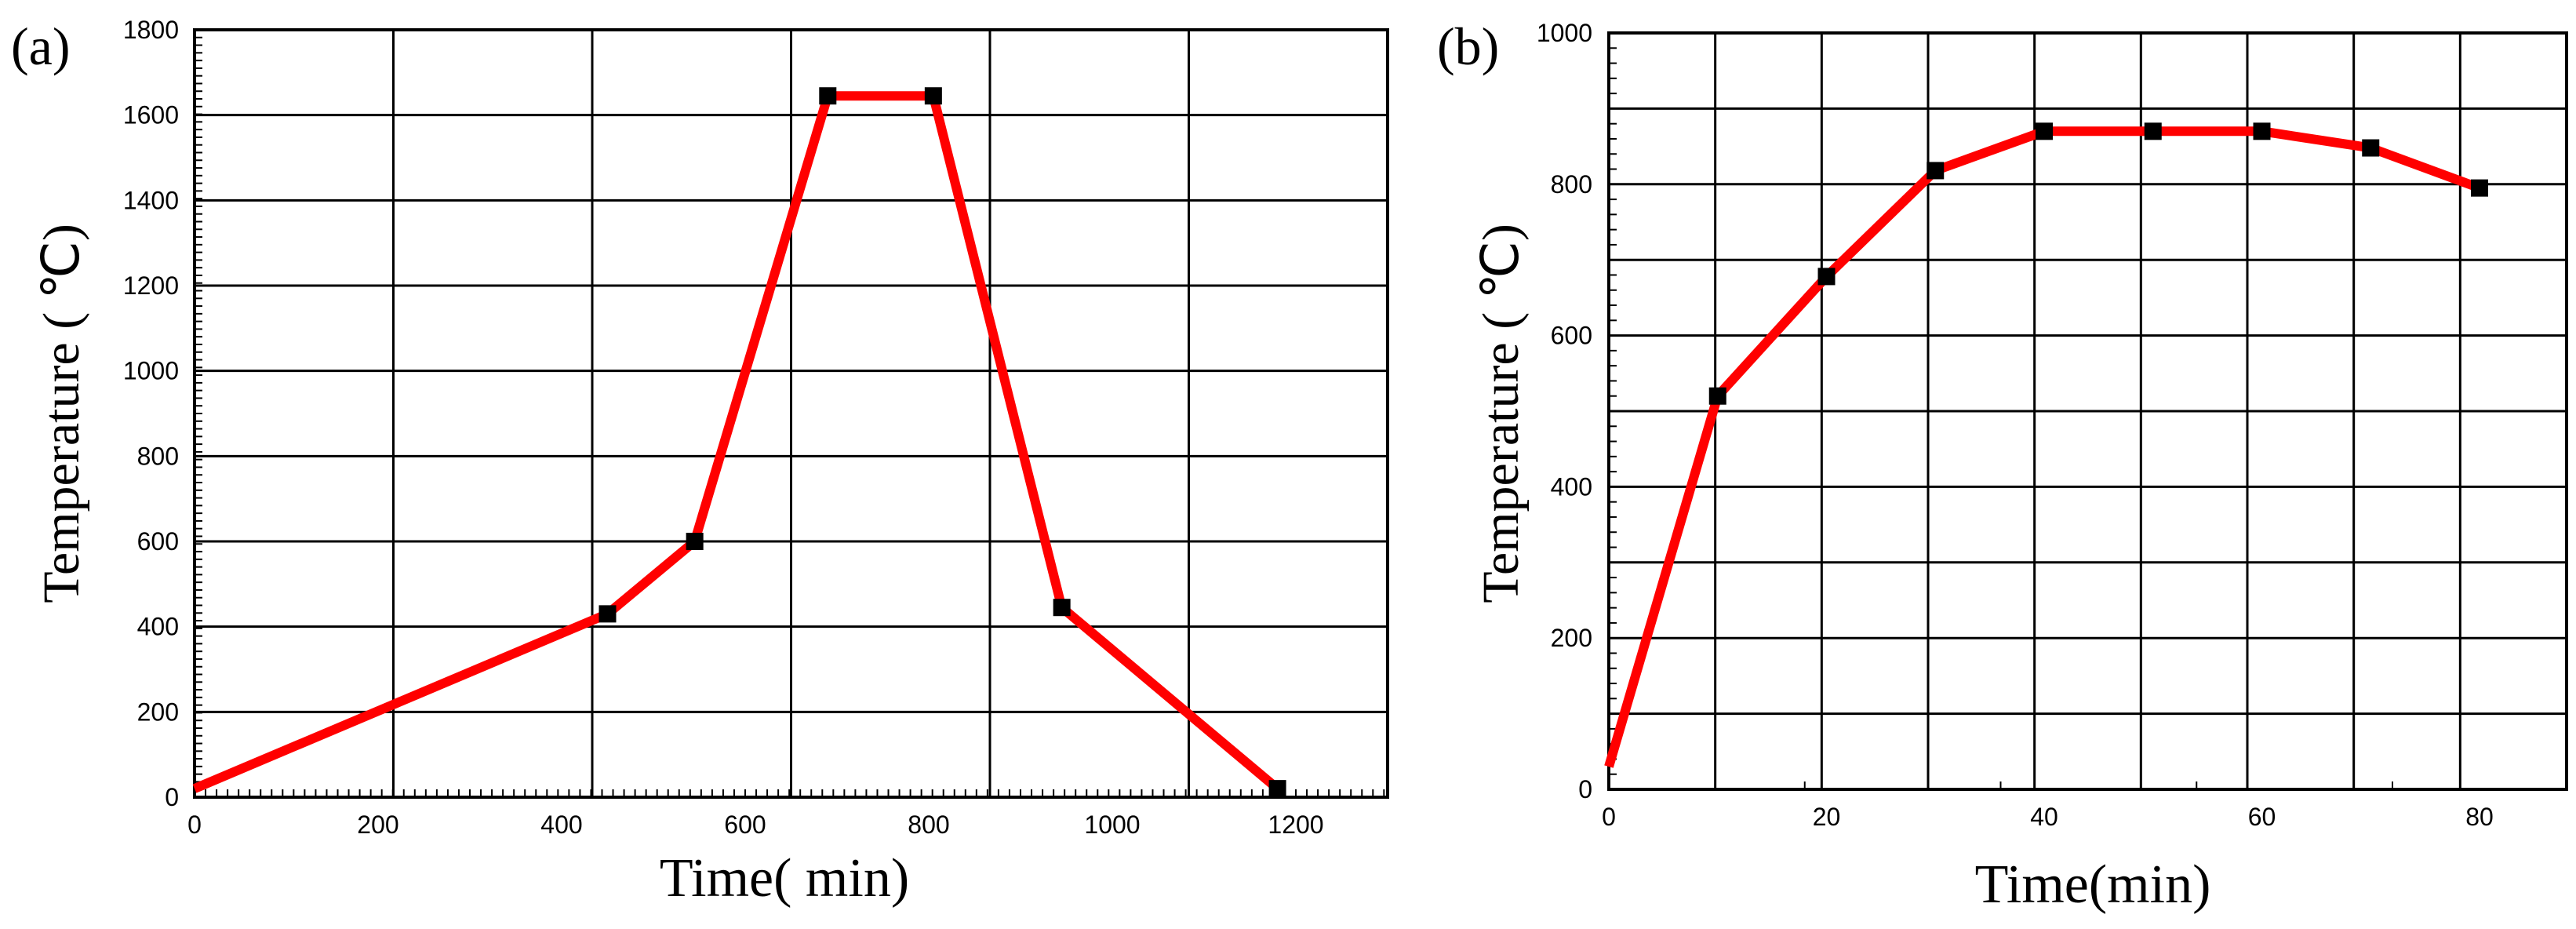 The height and width of the screenshot is (929, 2576). Describe the element at coordinates (561, 825) in the screenshot. I see `x-tick-label: 400` at that location.